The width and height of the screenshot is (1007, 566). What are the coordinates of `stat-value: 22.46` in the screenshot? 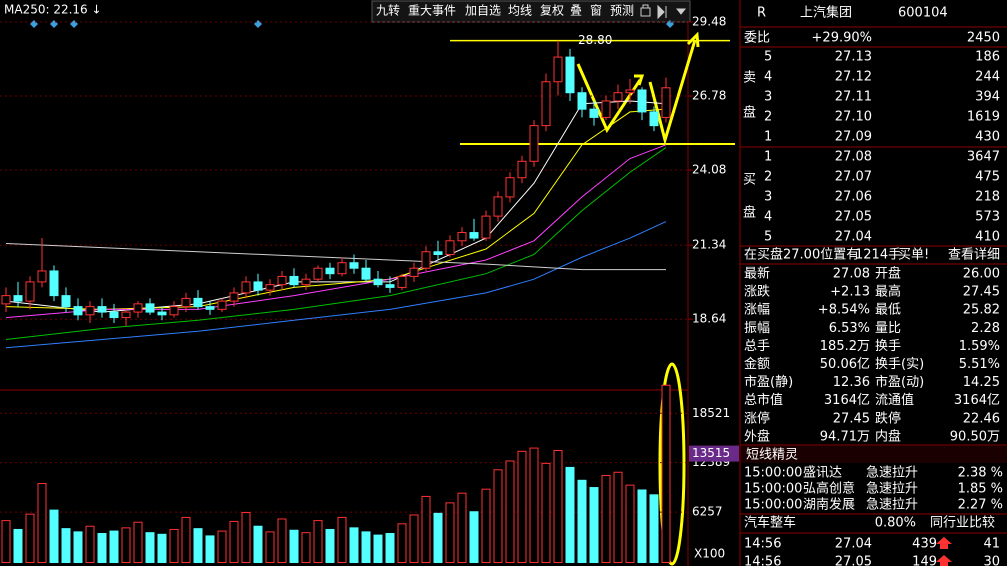 It's located at (981, 418).